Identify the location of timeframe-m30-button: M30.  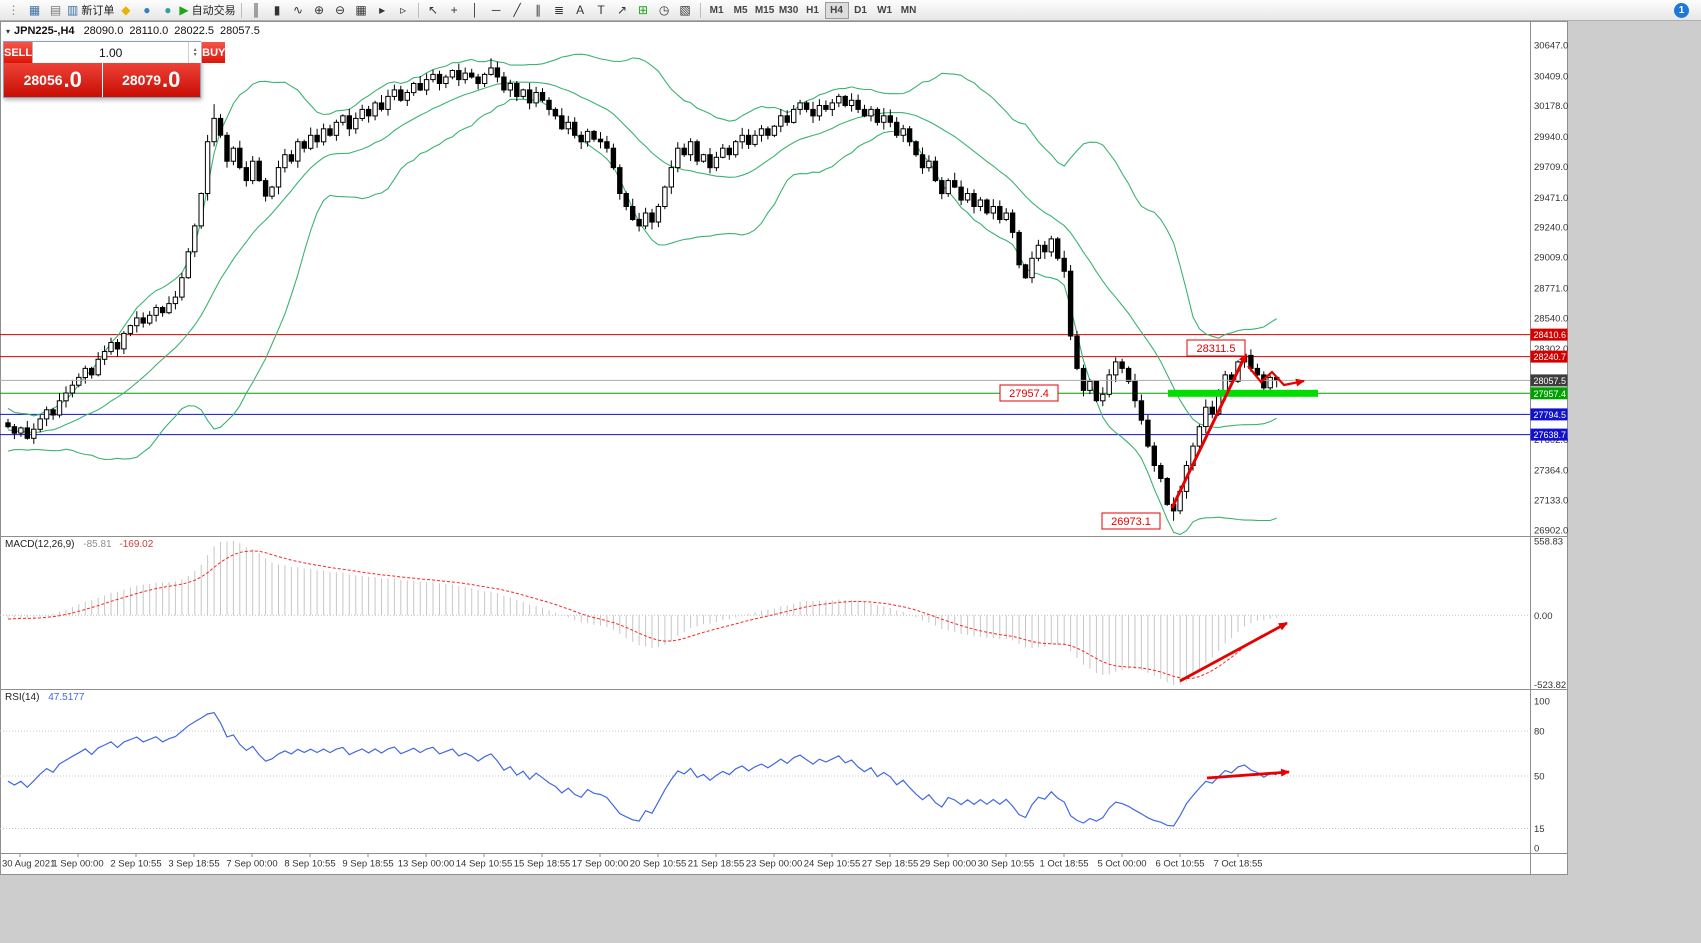
(789, 10).